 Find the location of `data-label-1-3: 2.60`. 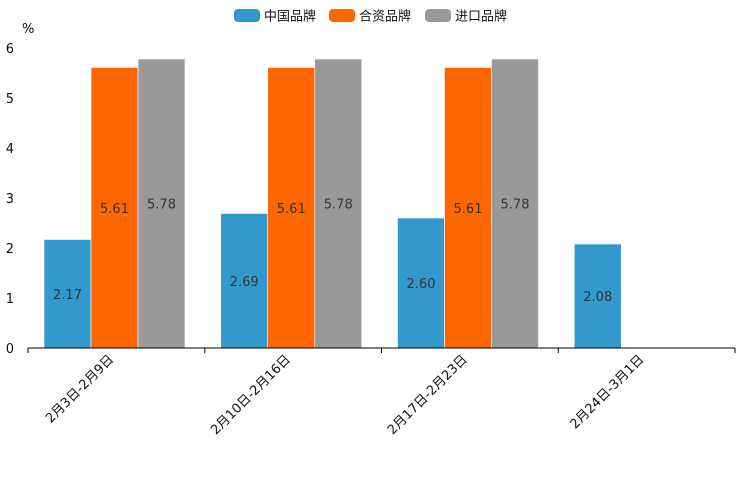

data-label-1-3: 2.60 is located at coordinates (421, 284).